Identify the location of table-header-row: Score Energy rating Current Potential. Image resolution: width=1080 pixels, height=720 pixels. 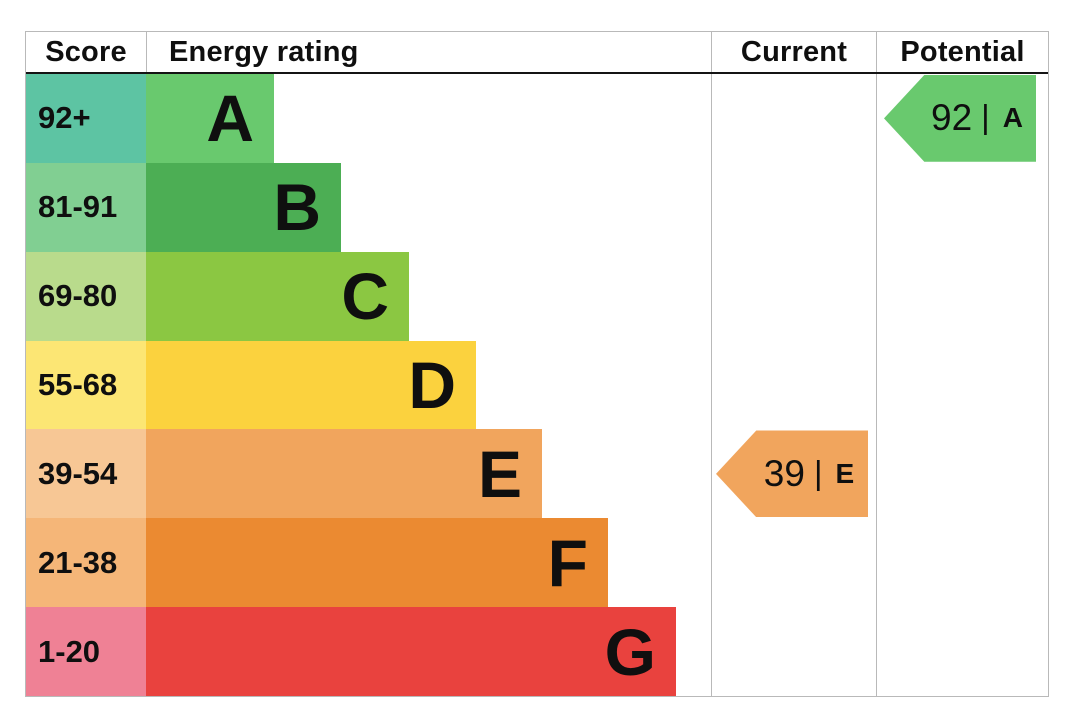
(537, 53).